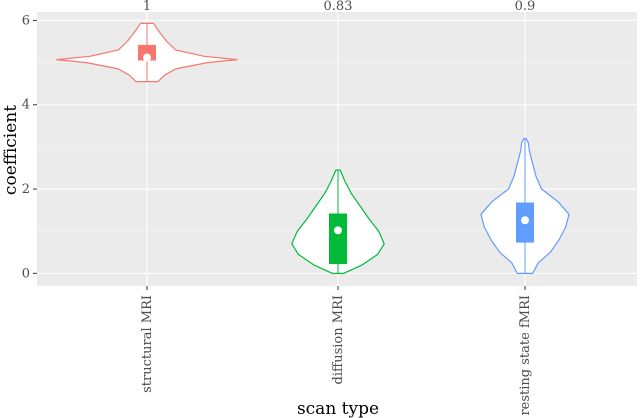  I want to click on y-tick-label: 4, so click(26, 105).